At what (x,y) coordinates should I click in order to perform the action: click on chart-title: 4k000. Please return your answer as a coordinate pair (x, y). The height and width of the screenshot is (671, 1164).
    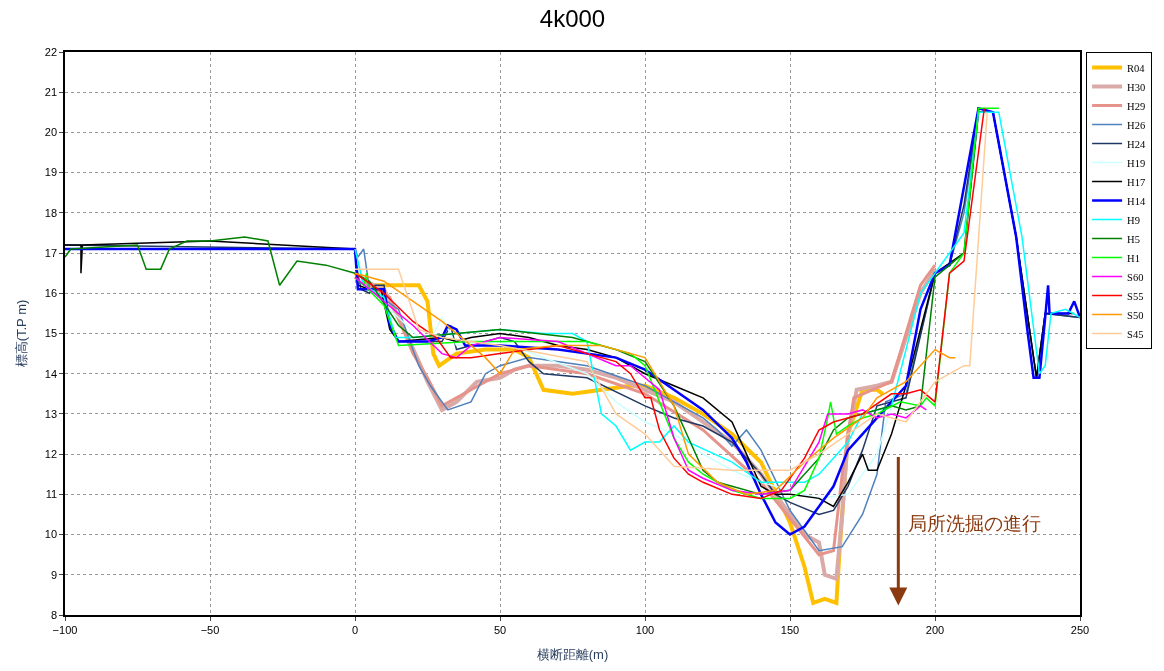
    Looking at the image, I should click on (572, 18).